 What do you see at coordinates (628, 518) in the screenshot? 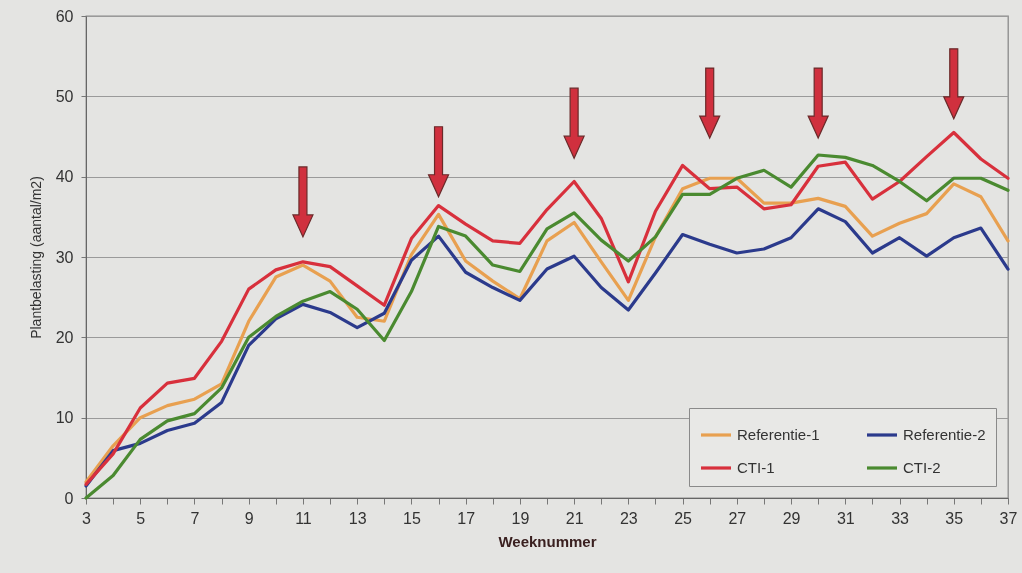
I see `x-tick-label: 23` at bounding box center [628, 518].